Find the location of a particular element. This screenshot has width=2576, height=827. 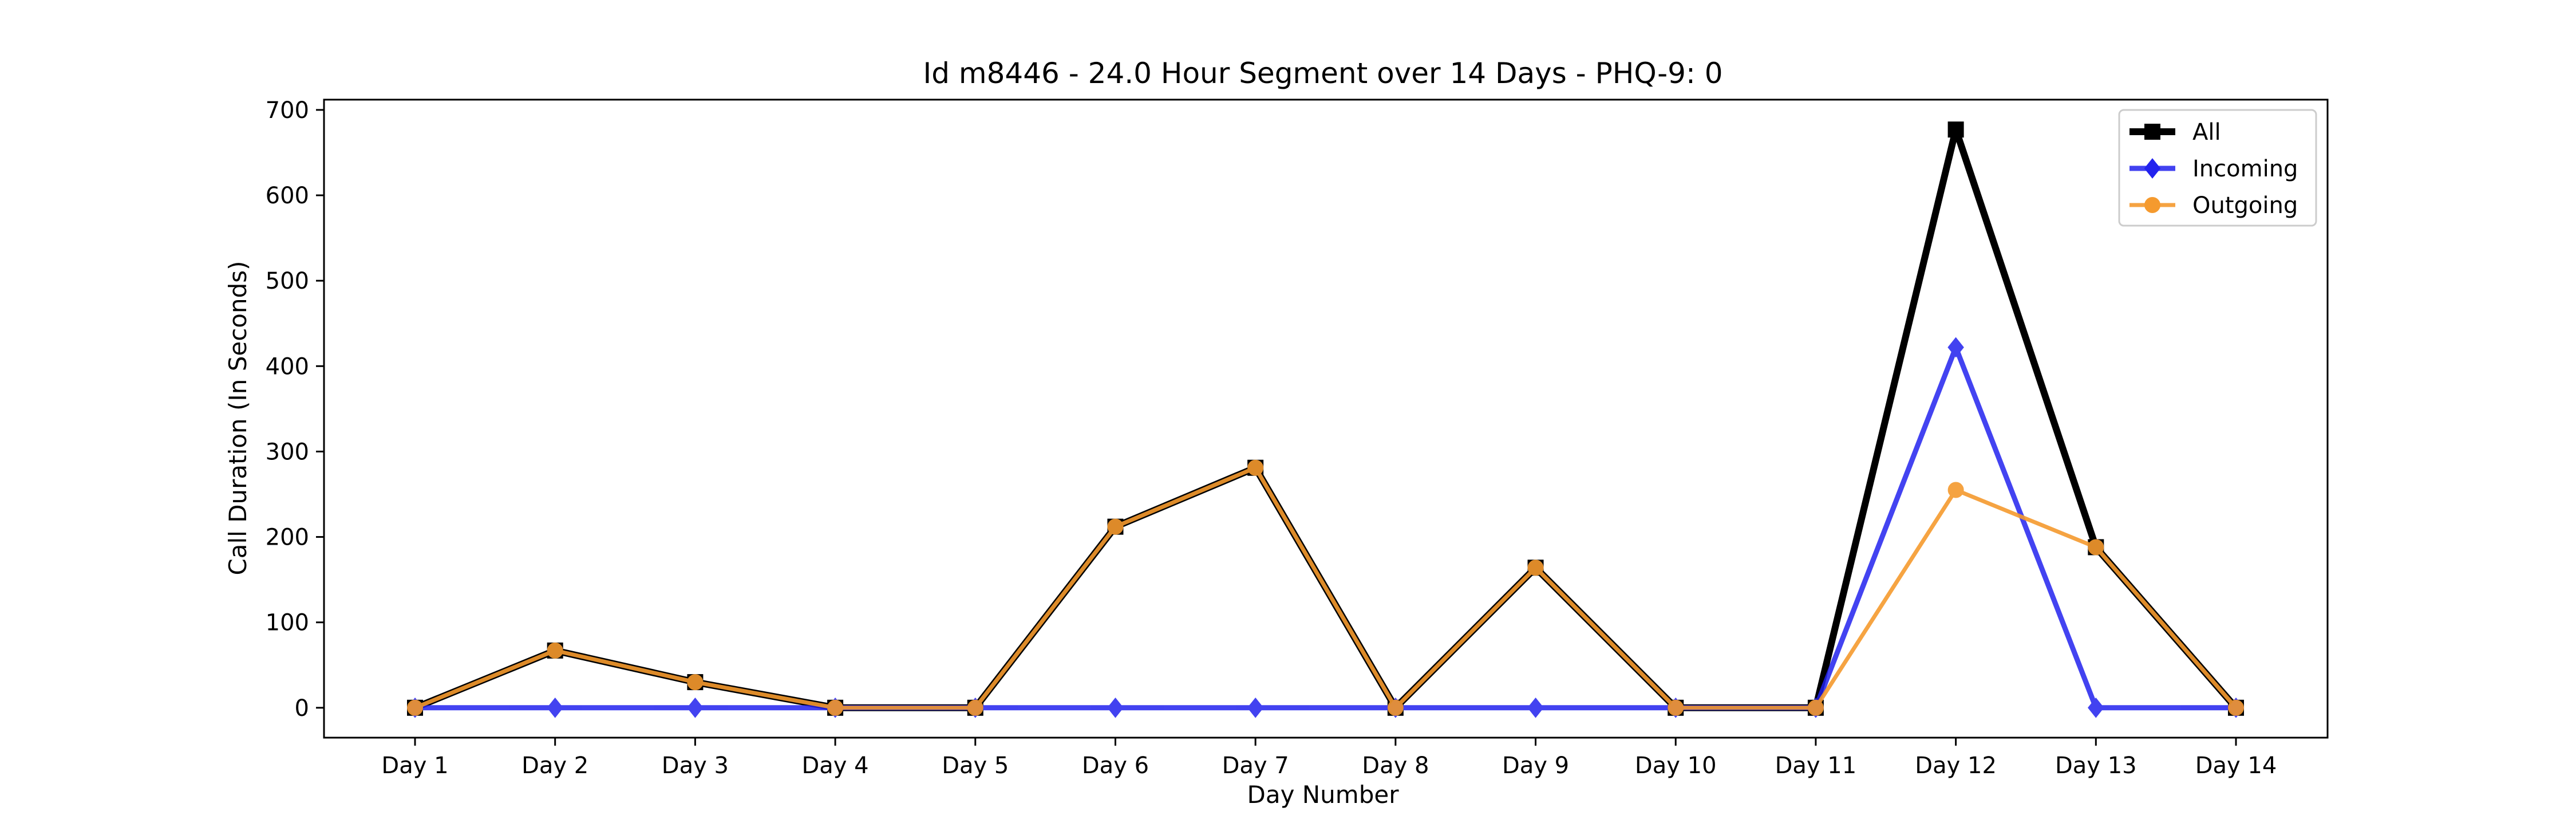

legend-item-incoming: Incoming is located at coordinates (2213, 169).